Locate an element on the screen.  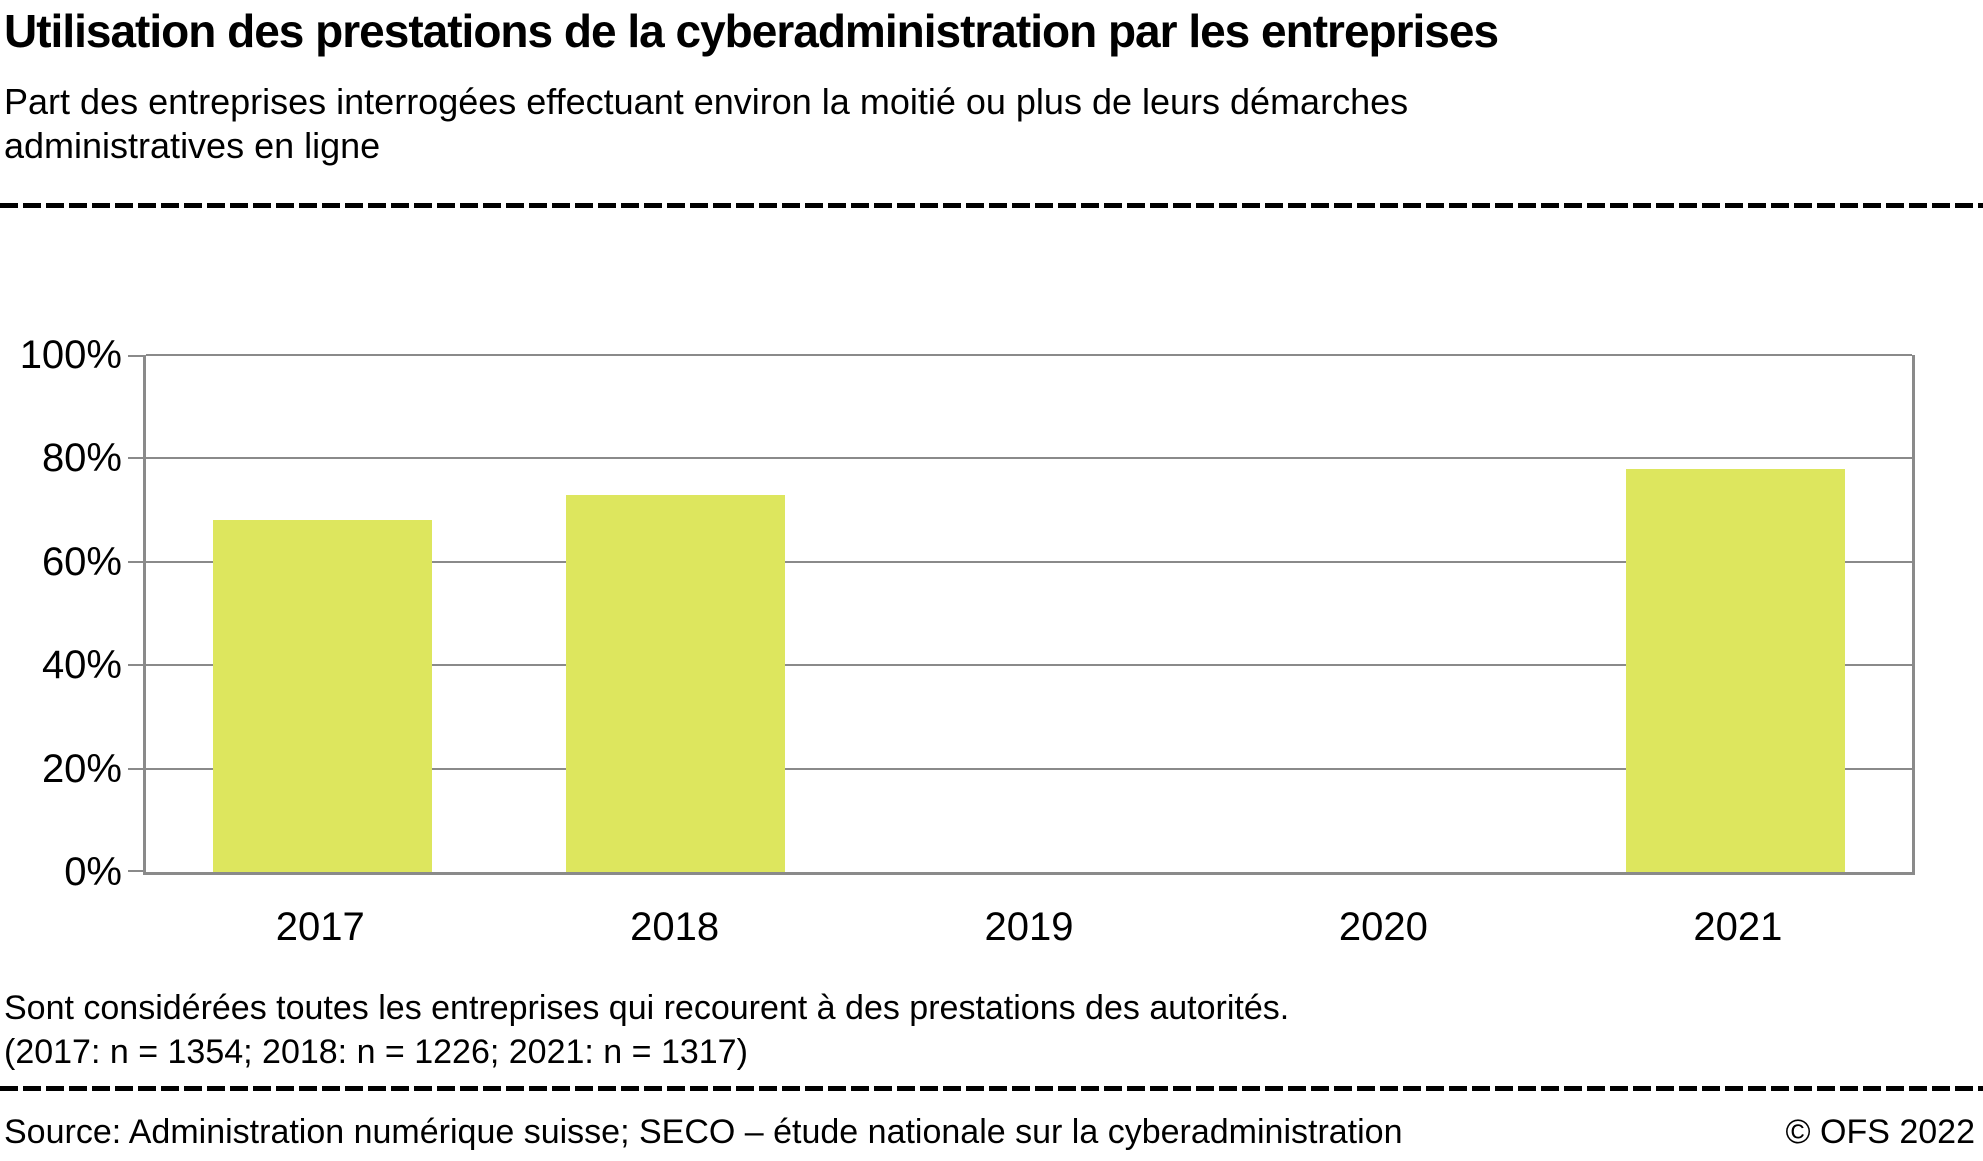
slot-2017 is located at coordinates (322, 613).